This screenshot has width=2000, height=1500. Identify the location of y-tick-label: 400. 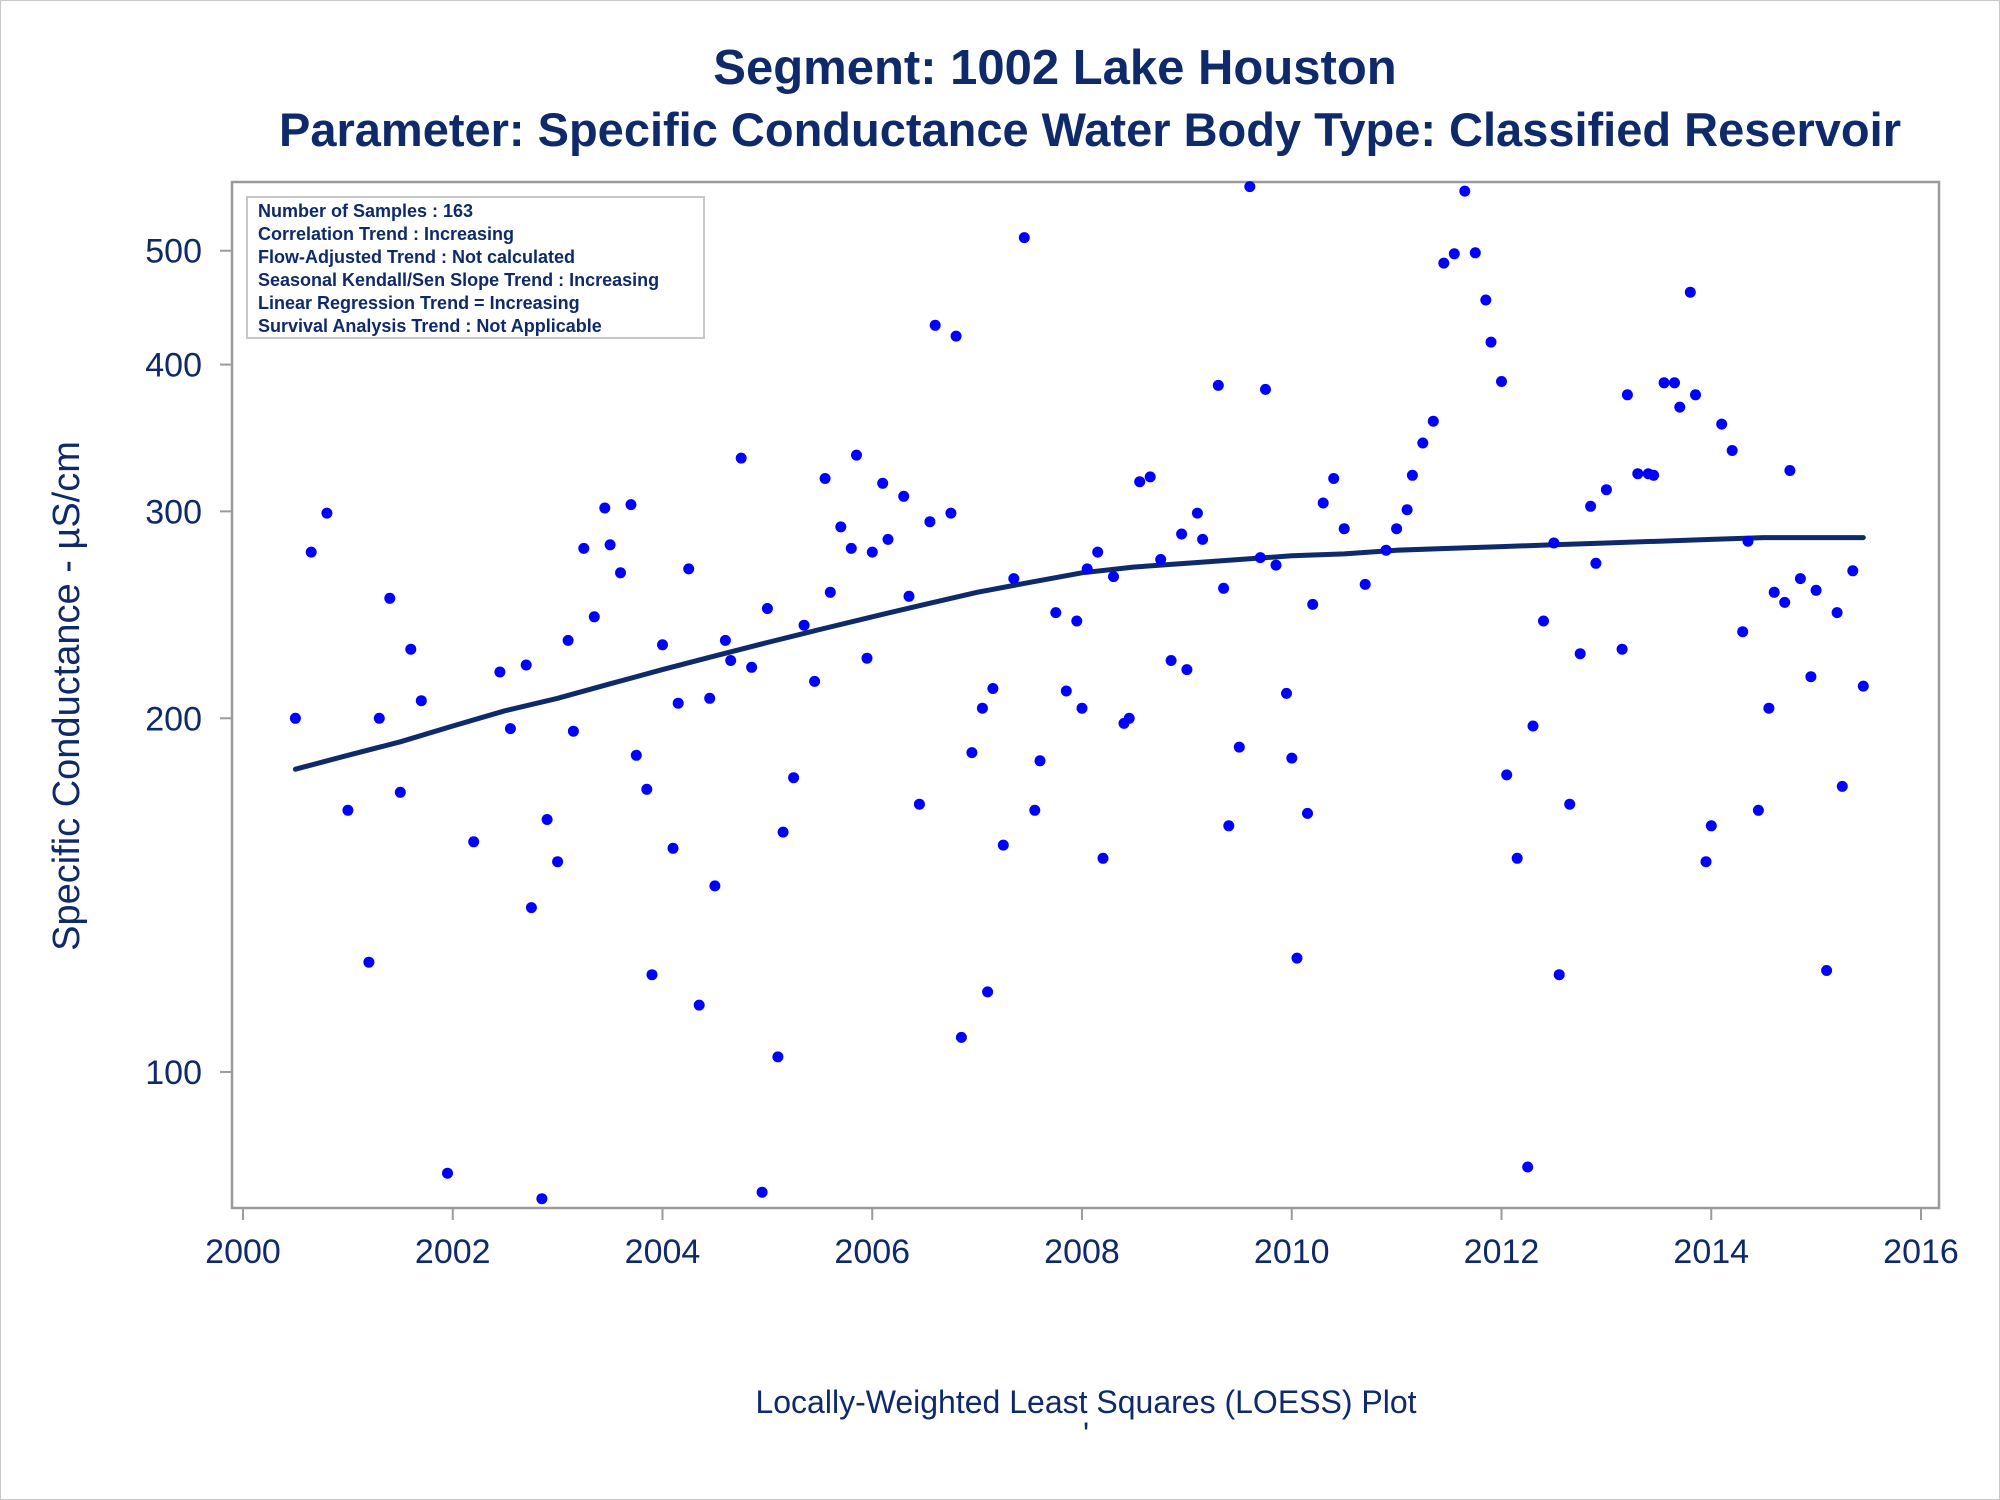
(173, 366).